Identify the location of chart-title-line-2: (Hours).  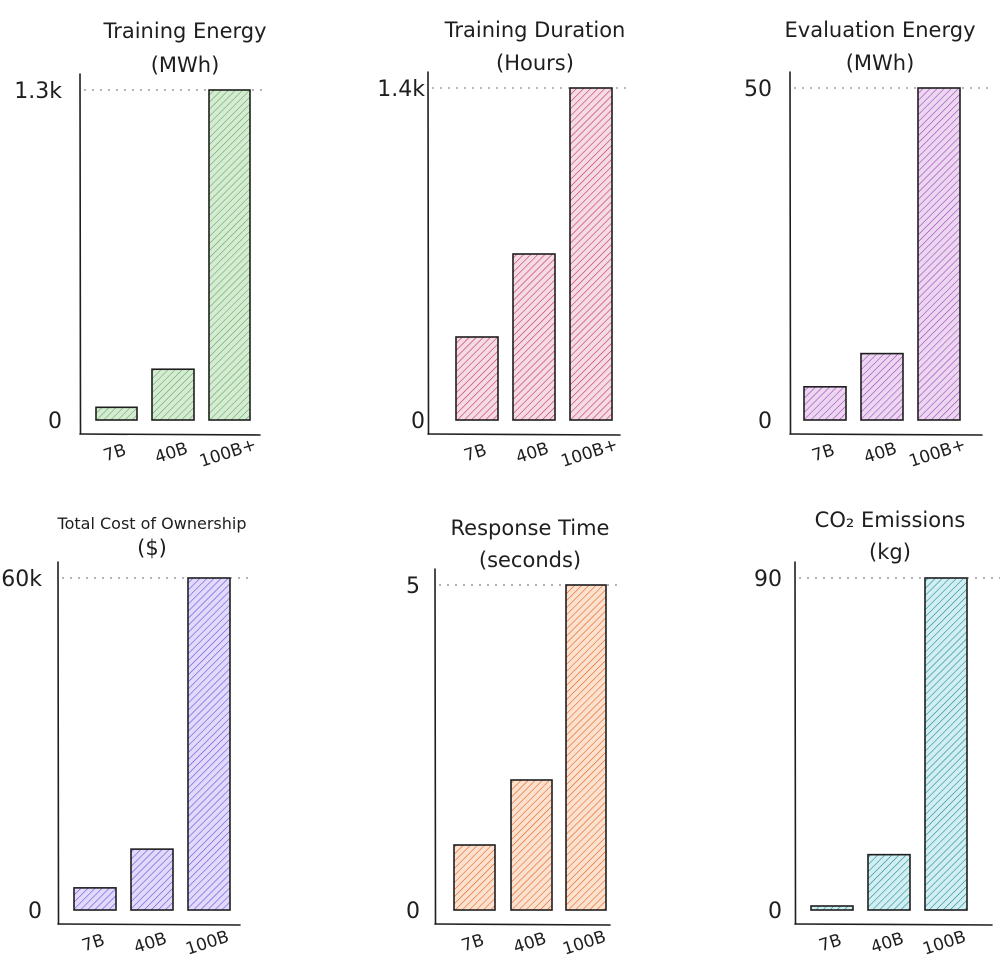
(535, 63).